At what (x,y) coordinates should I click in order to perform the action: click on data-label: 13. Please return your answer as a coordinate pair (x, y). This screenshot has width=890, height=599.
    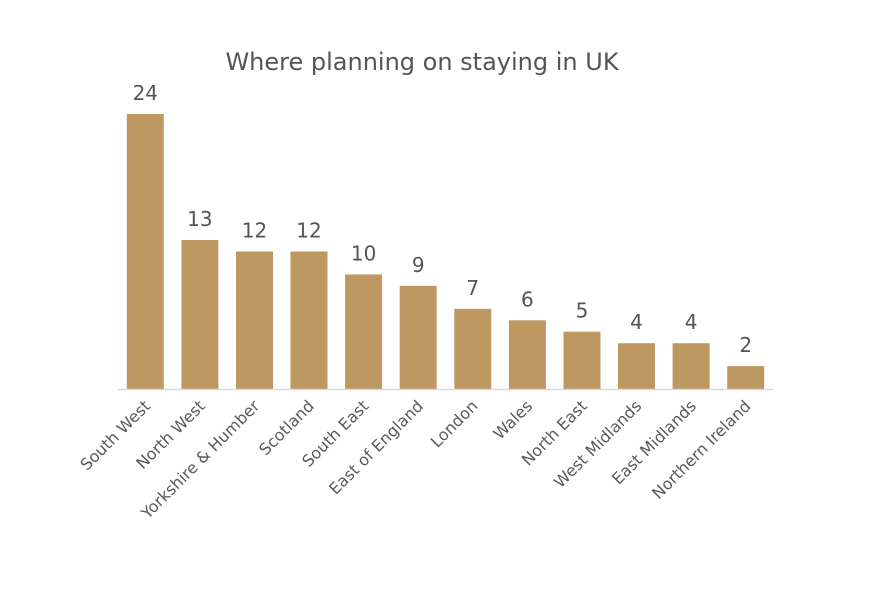
    Looking at the image, I should click on (199, 219).